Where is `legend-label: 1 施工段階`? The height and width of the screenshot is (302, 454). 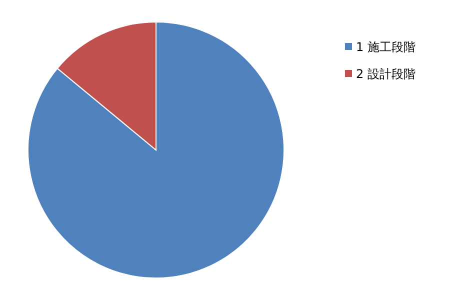
legend-label: 1 施工段階 is located at coordinates (386, 47).